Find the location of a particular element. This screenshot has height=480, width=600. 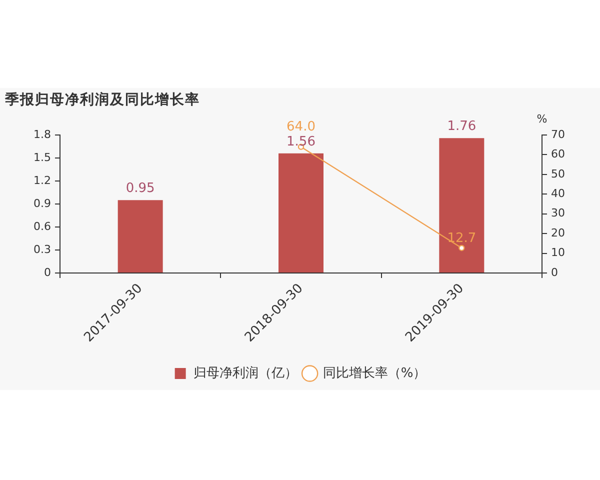

y-tick-label: 1.2 is located at coordinates (42, 180).